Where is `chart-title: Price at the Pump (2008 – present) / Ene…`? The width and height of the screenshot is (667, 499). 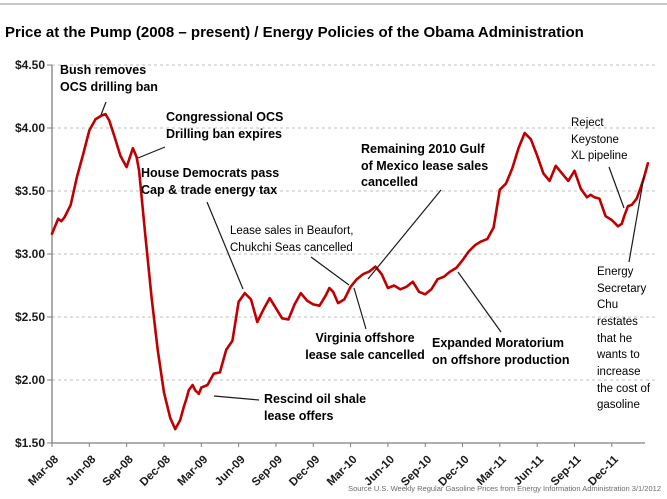
chart-title: Price at the Pump (2008 – present) / Ene… is located at coordinates (294, 32).